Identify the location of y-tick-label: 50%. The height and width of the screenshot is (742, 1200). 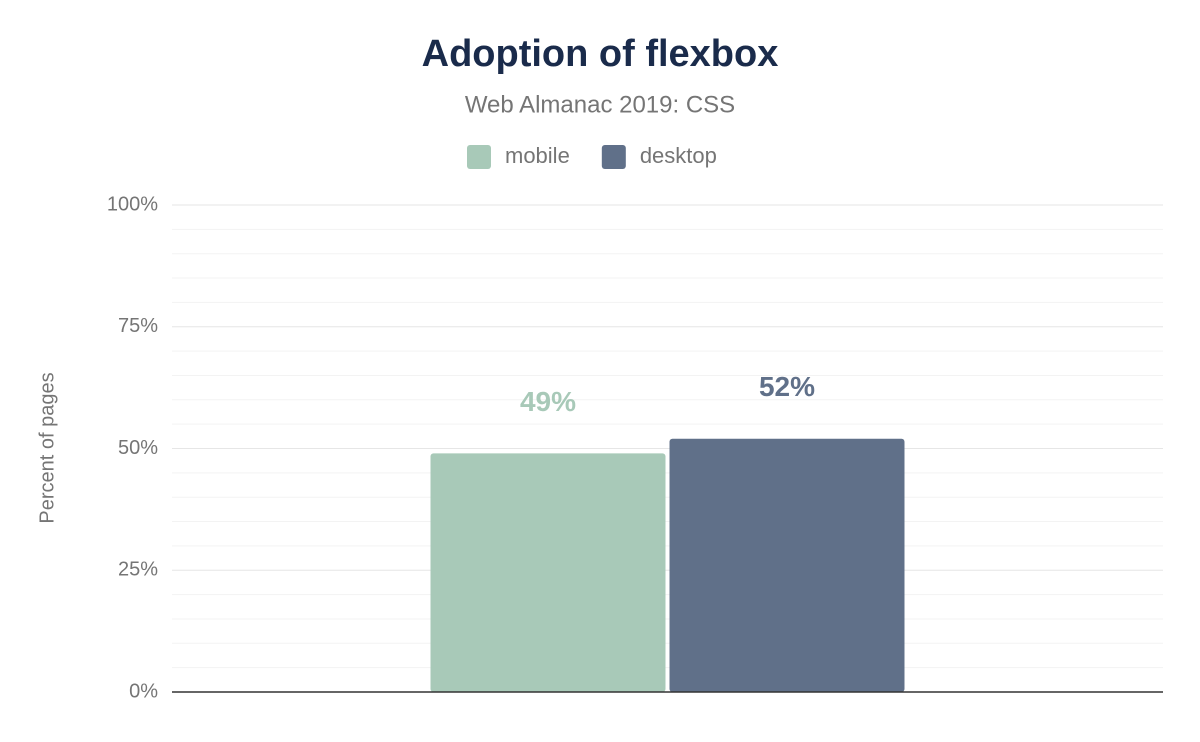
(138, 448).